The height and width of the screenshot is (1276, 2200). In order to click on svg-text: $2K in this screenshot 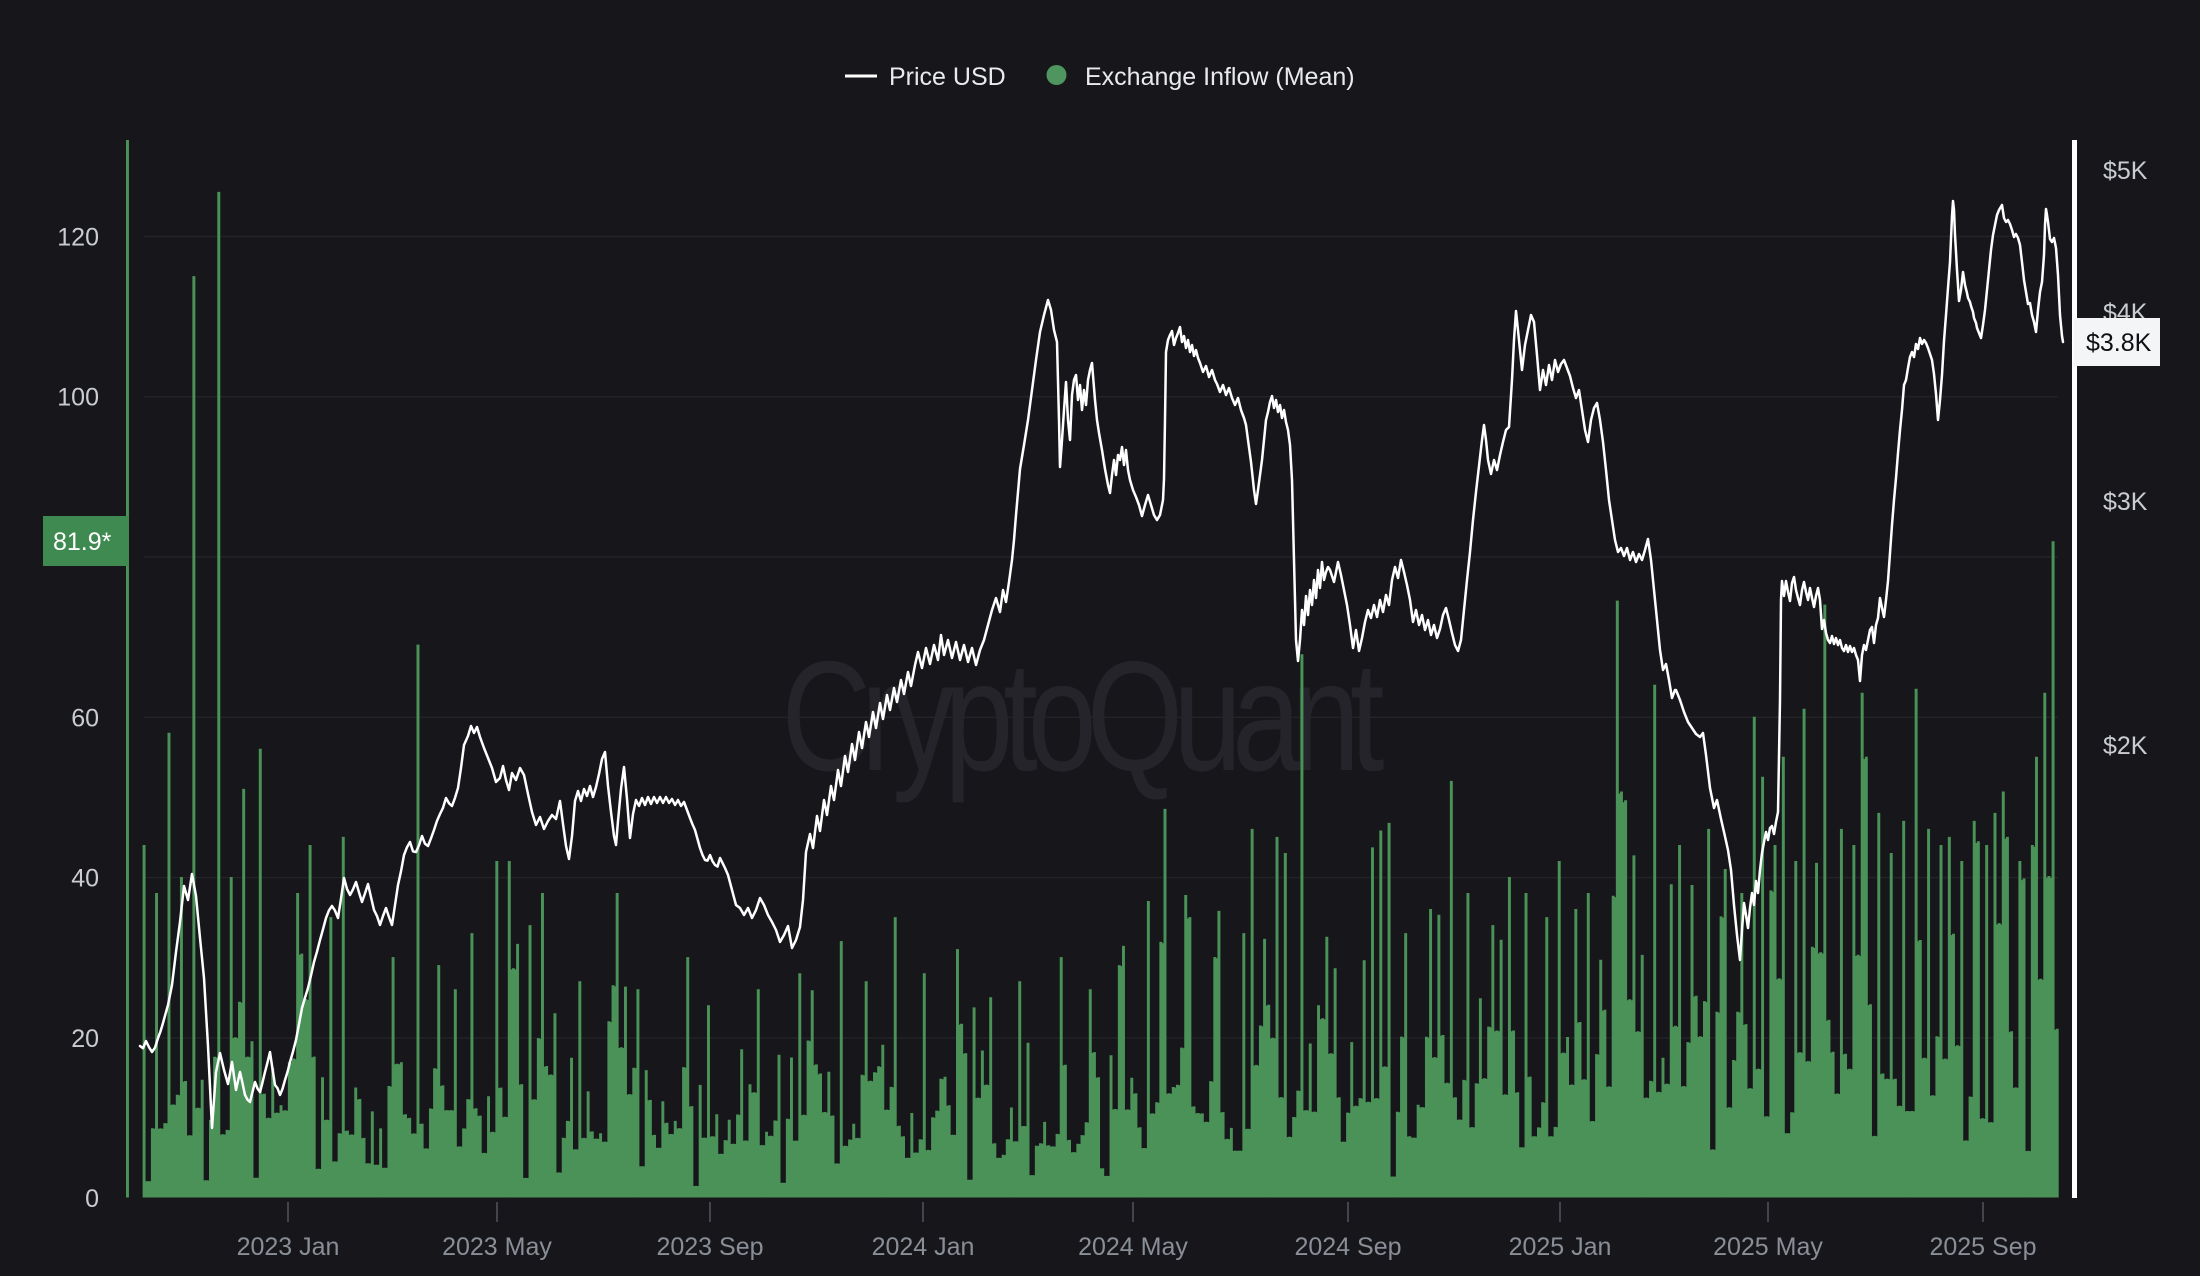, I will do `click(2125, 746)`.